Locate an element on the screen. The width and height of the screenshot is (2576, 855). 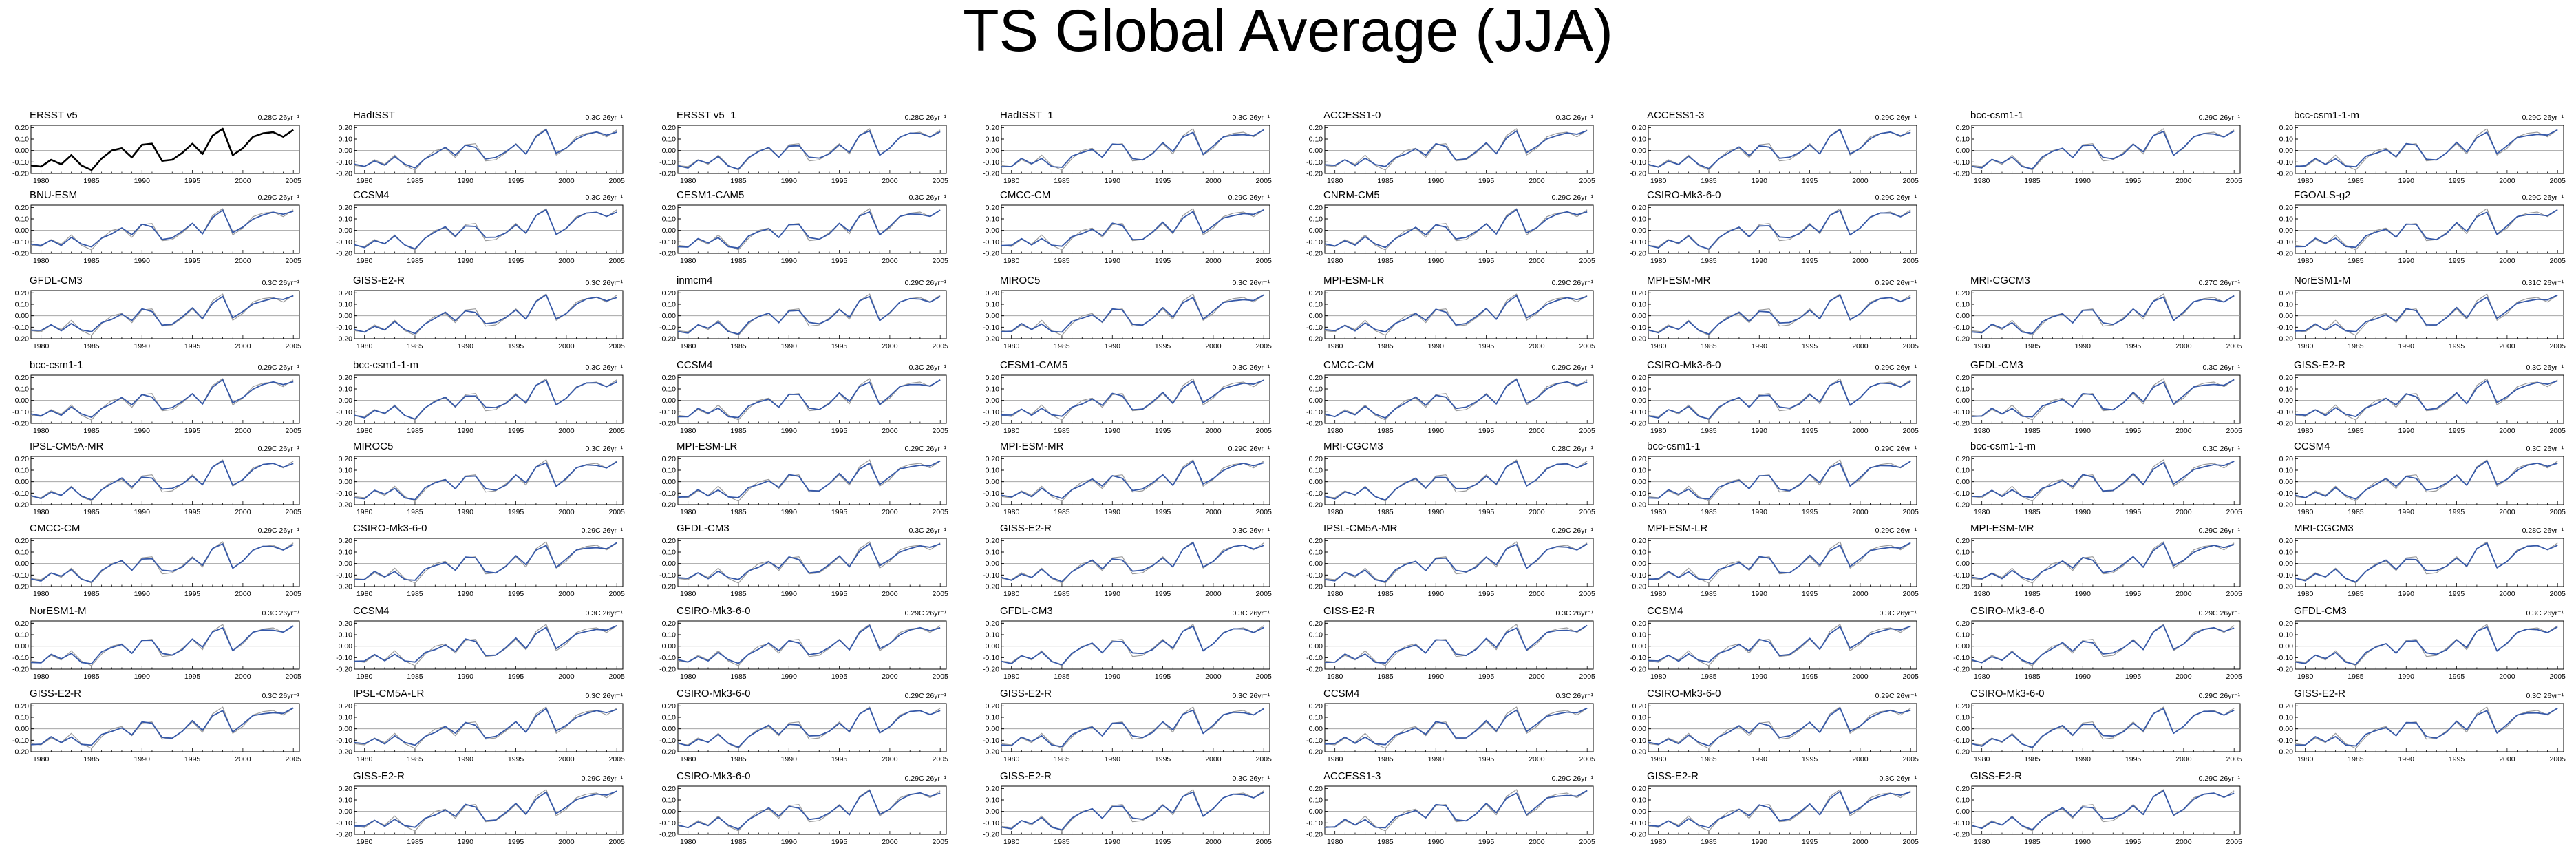
panel-title: GISS-E2-R is located at coordinates (1026, 776).